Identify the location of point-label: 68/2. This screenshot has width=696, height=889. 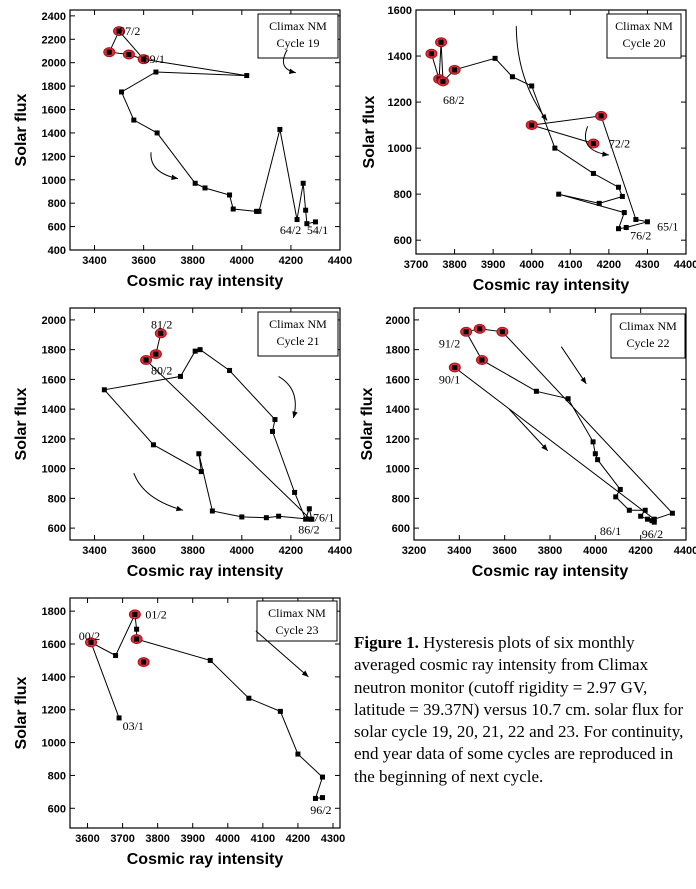
(453, 100).